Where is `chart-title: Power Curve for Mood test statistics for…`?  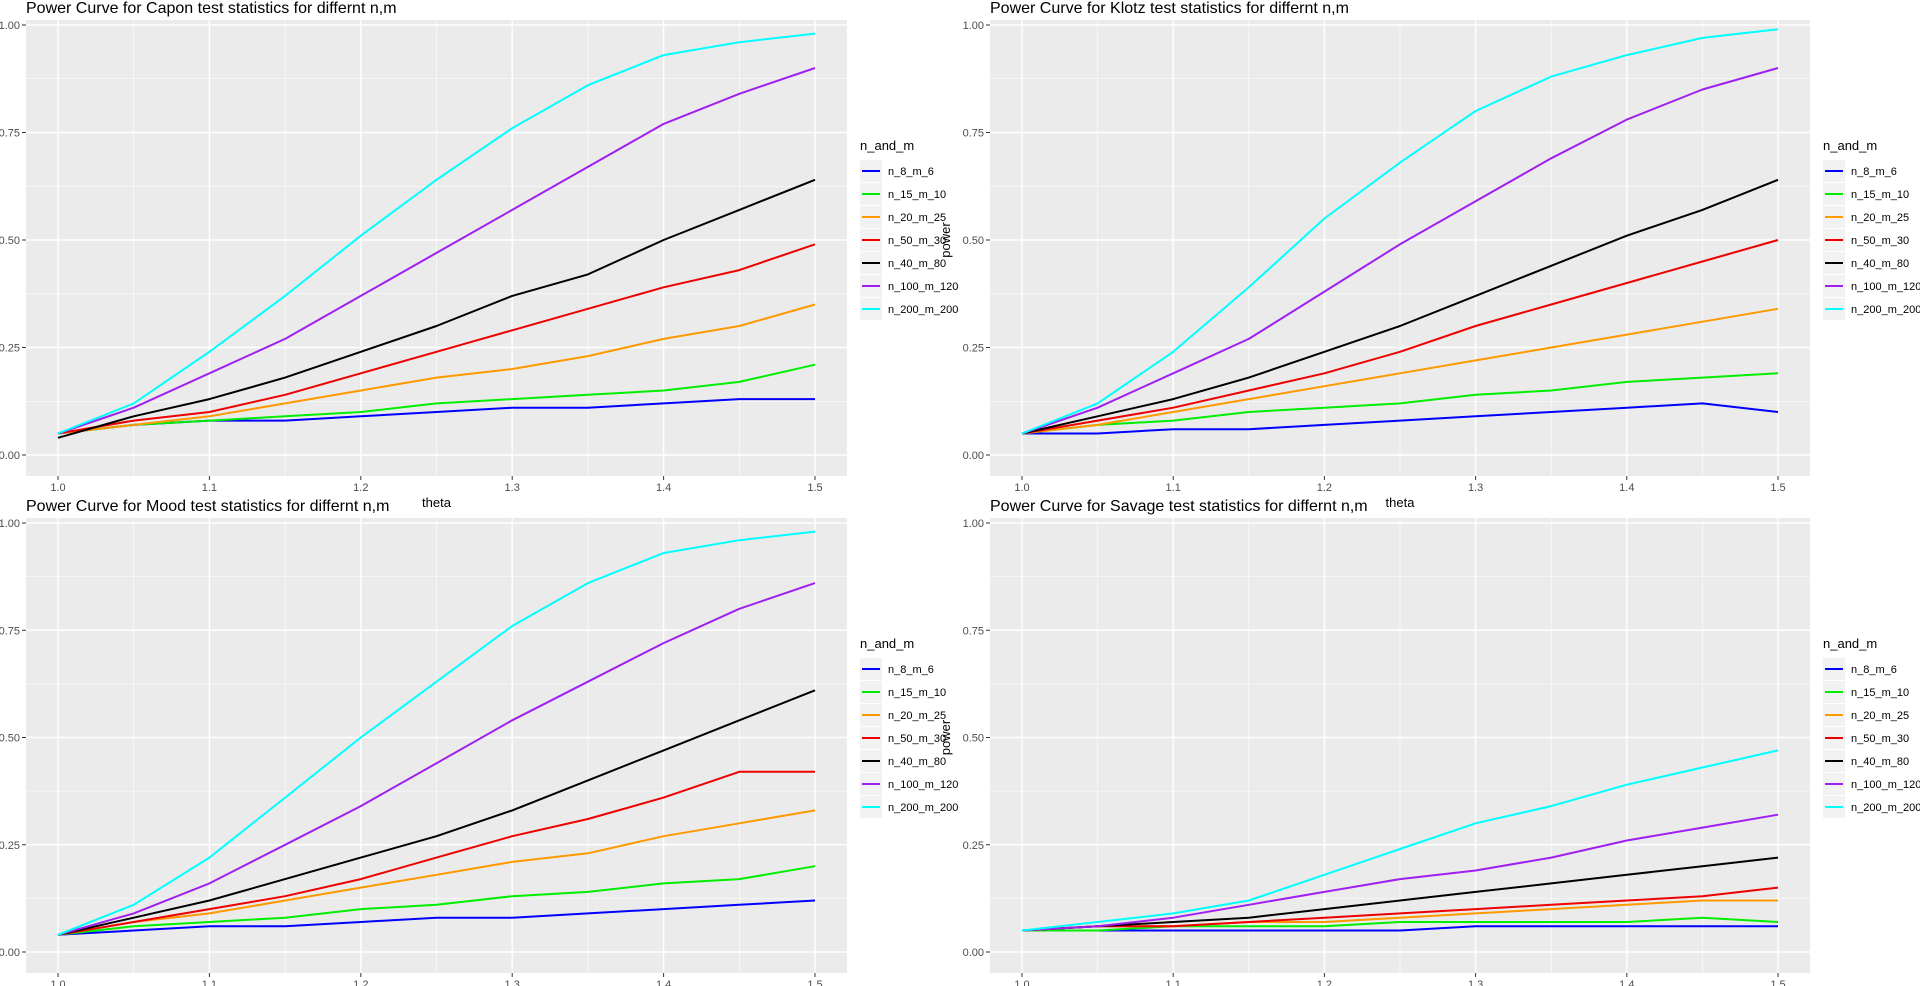
chart-title: Power Curve for Mood test statistics for… is located at coordinates (207, 506).